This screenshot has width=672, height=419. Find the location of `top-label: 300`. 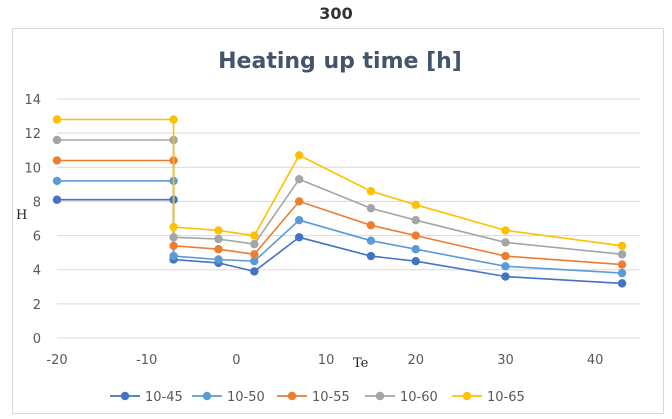

top-label: 300 is located at coordinates (336, 13).